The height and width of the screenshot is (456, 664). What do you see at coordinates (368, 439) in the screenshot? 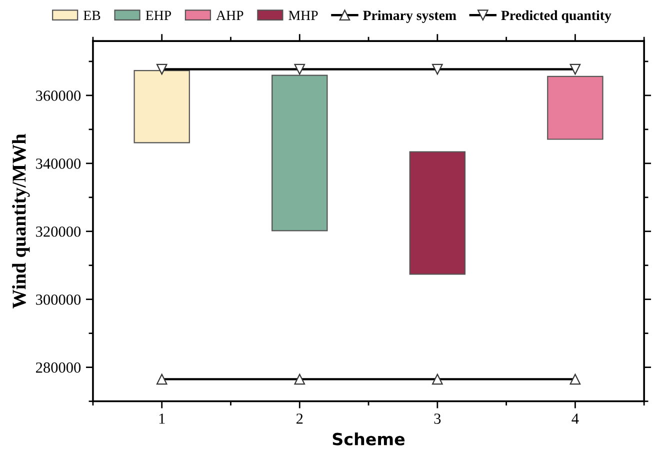
I see `x-axis-title: Scheme` at bounding box center [368, 439].